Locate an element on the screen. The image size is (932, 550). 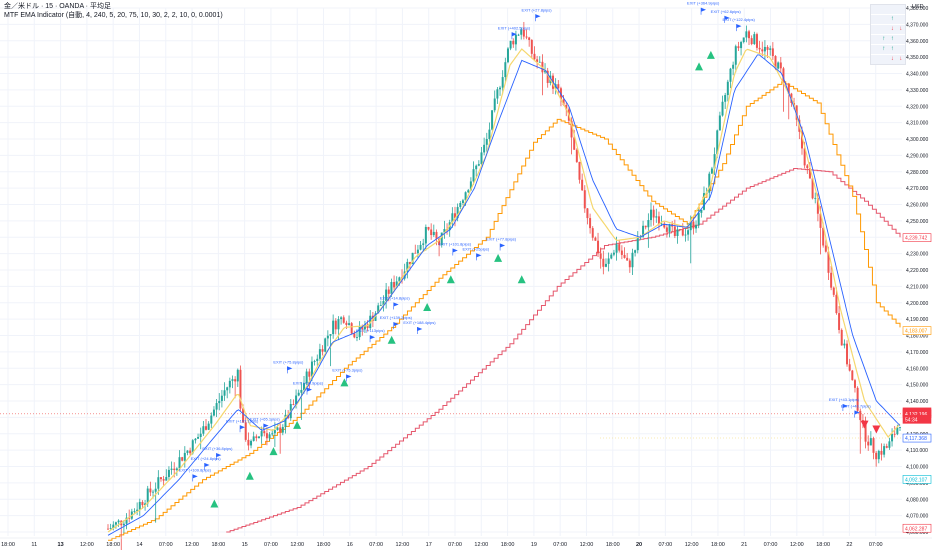
symbol-title: 金／米ドル · 15 · OANDA · 平均足 is located at coordinates (57, 6).